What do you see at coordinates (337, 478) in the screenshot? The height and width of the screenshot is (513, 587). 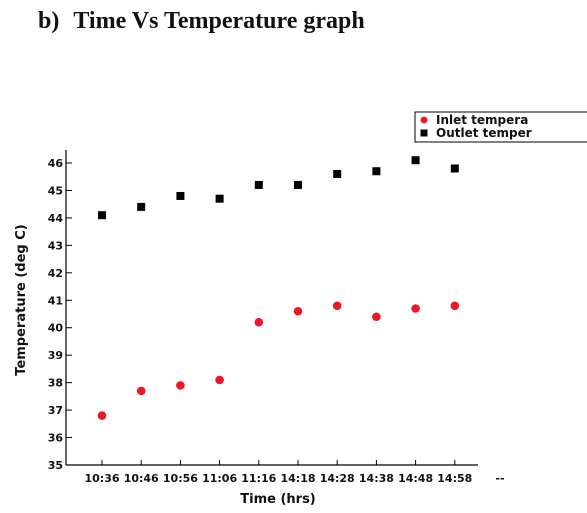 I see `x-tick-label: 14:28` at bounding box center [337, 478].